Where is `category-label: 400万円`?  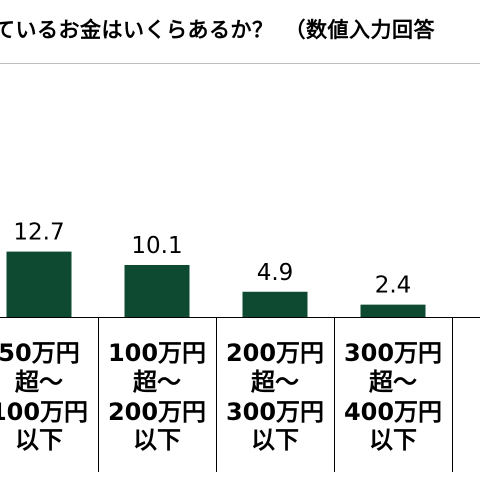
category-label: 400万円 is located at coordinates (393, 412).